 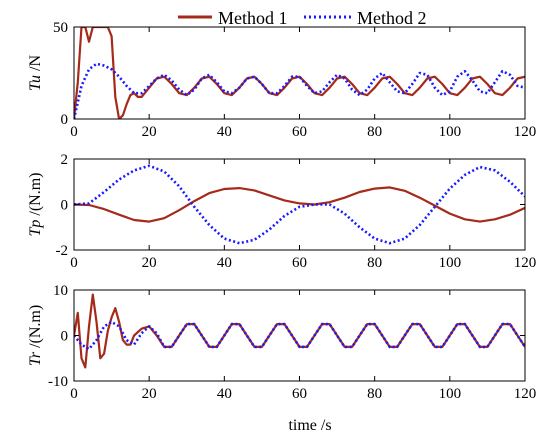 I want to click on legend: Method 1 Method 2, so click(x=302, y=18).